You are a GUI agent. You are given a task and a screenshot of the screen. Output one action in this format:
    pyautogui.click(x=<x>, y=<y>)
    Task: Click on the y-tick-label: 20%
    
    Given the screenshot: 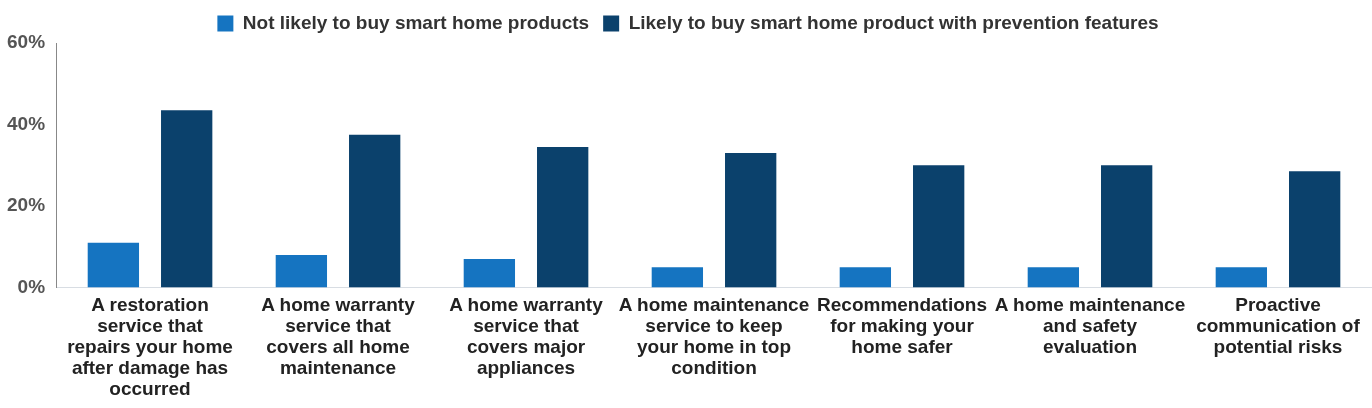 What is the action you would take?
    pyautogui.click(x=26, y=205)
    